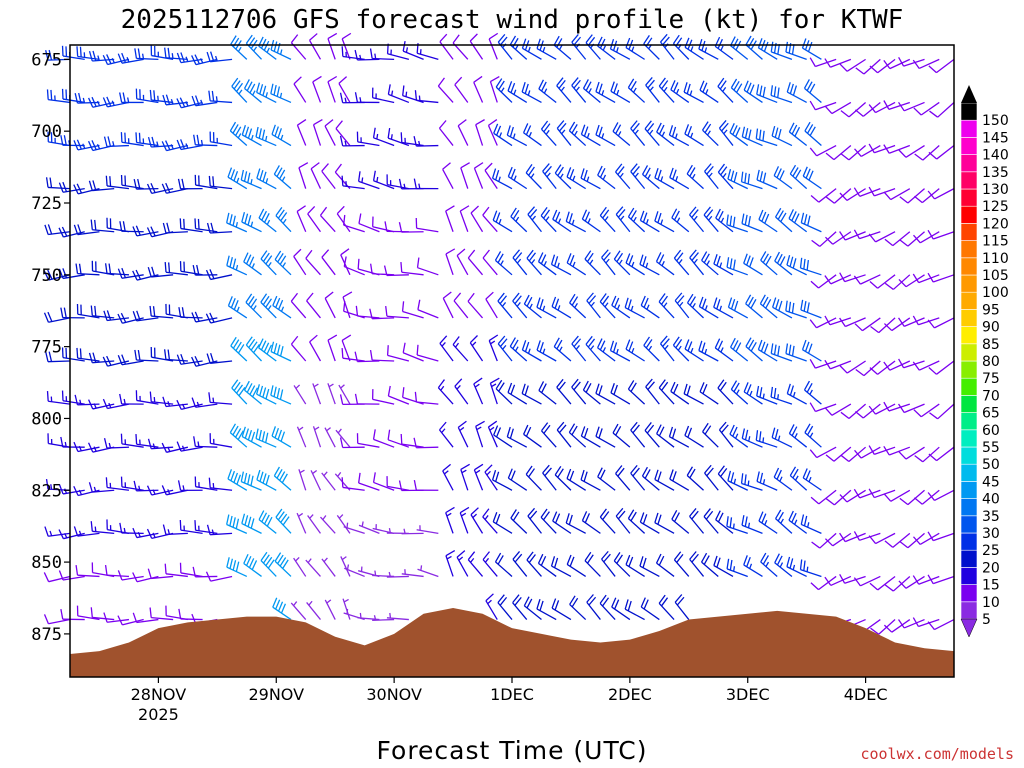 The width and height of the screenshot is (1024, 768). I want to click on x-tick-label: 29NOV, so click(276, 694).